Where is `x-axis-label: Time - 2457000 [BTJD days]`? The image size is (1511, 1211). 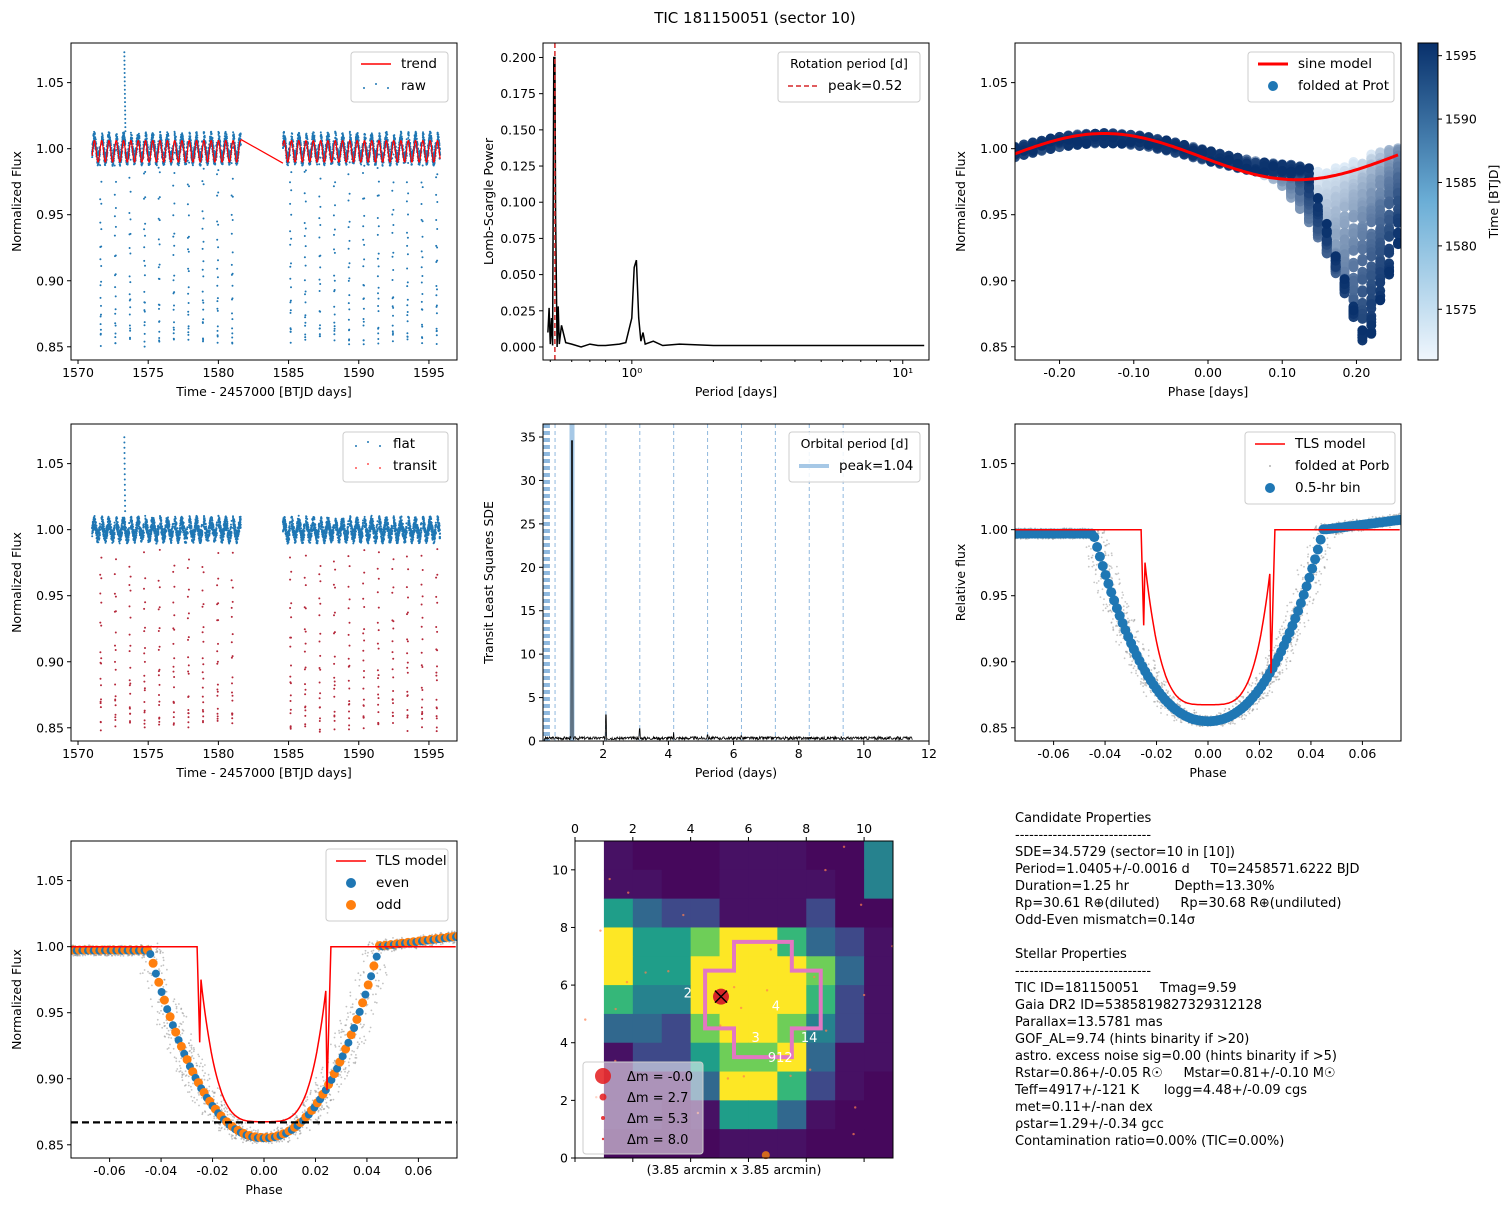 x-axis-label: Time - 2457000 [BTJD days] is located at coordinates (263, 391).